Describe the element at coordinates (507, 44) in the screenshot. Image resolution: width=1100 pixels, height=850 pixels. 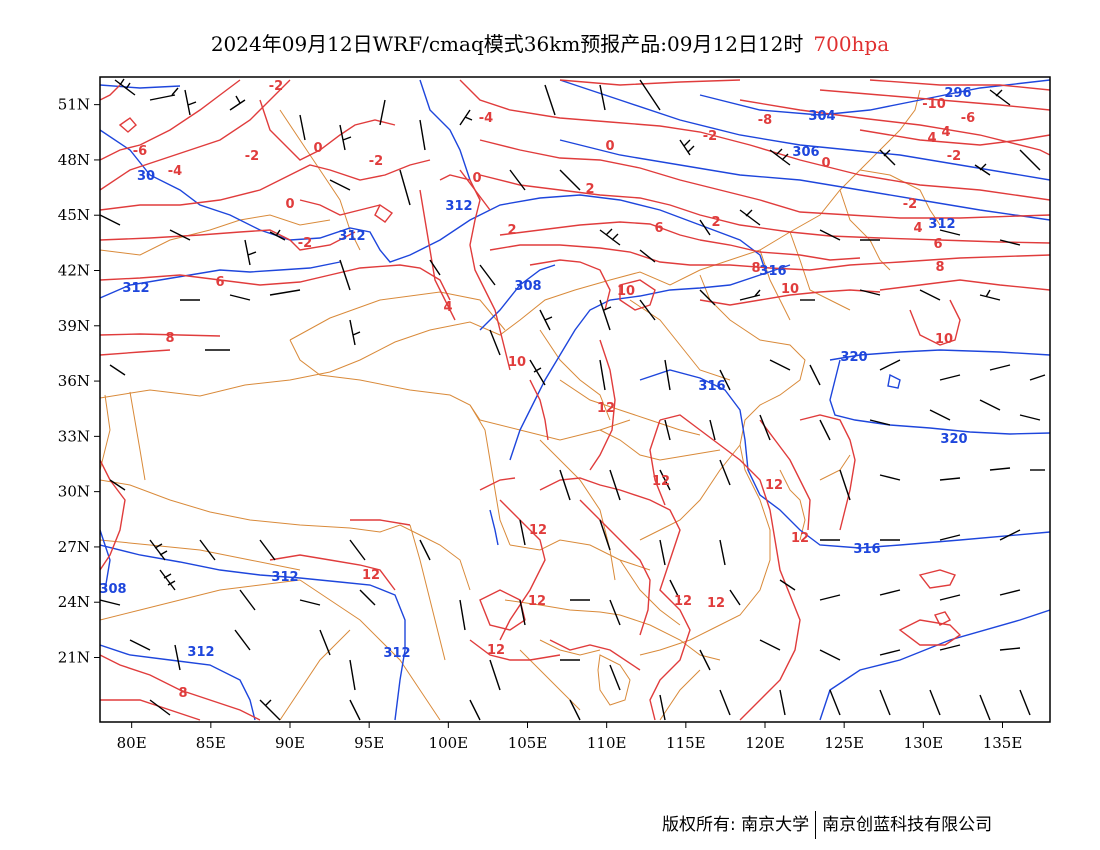
I see `title-main: 2024年09月12日WRF/cmaq模式36km预报产品:09月12日12时` at that location.